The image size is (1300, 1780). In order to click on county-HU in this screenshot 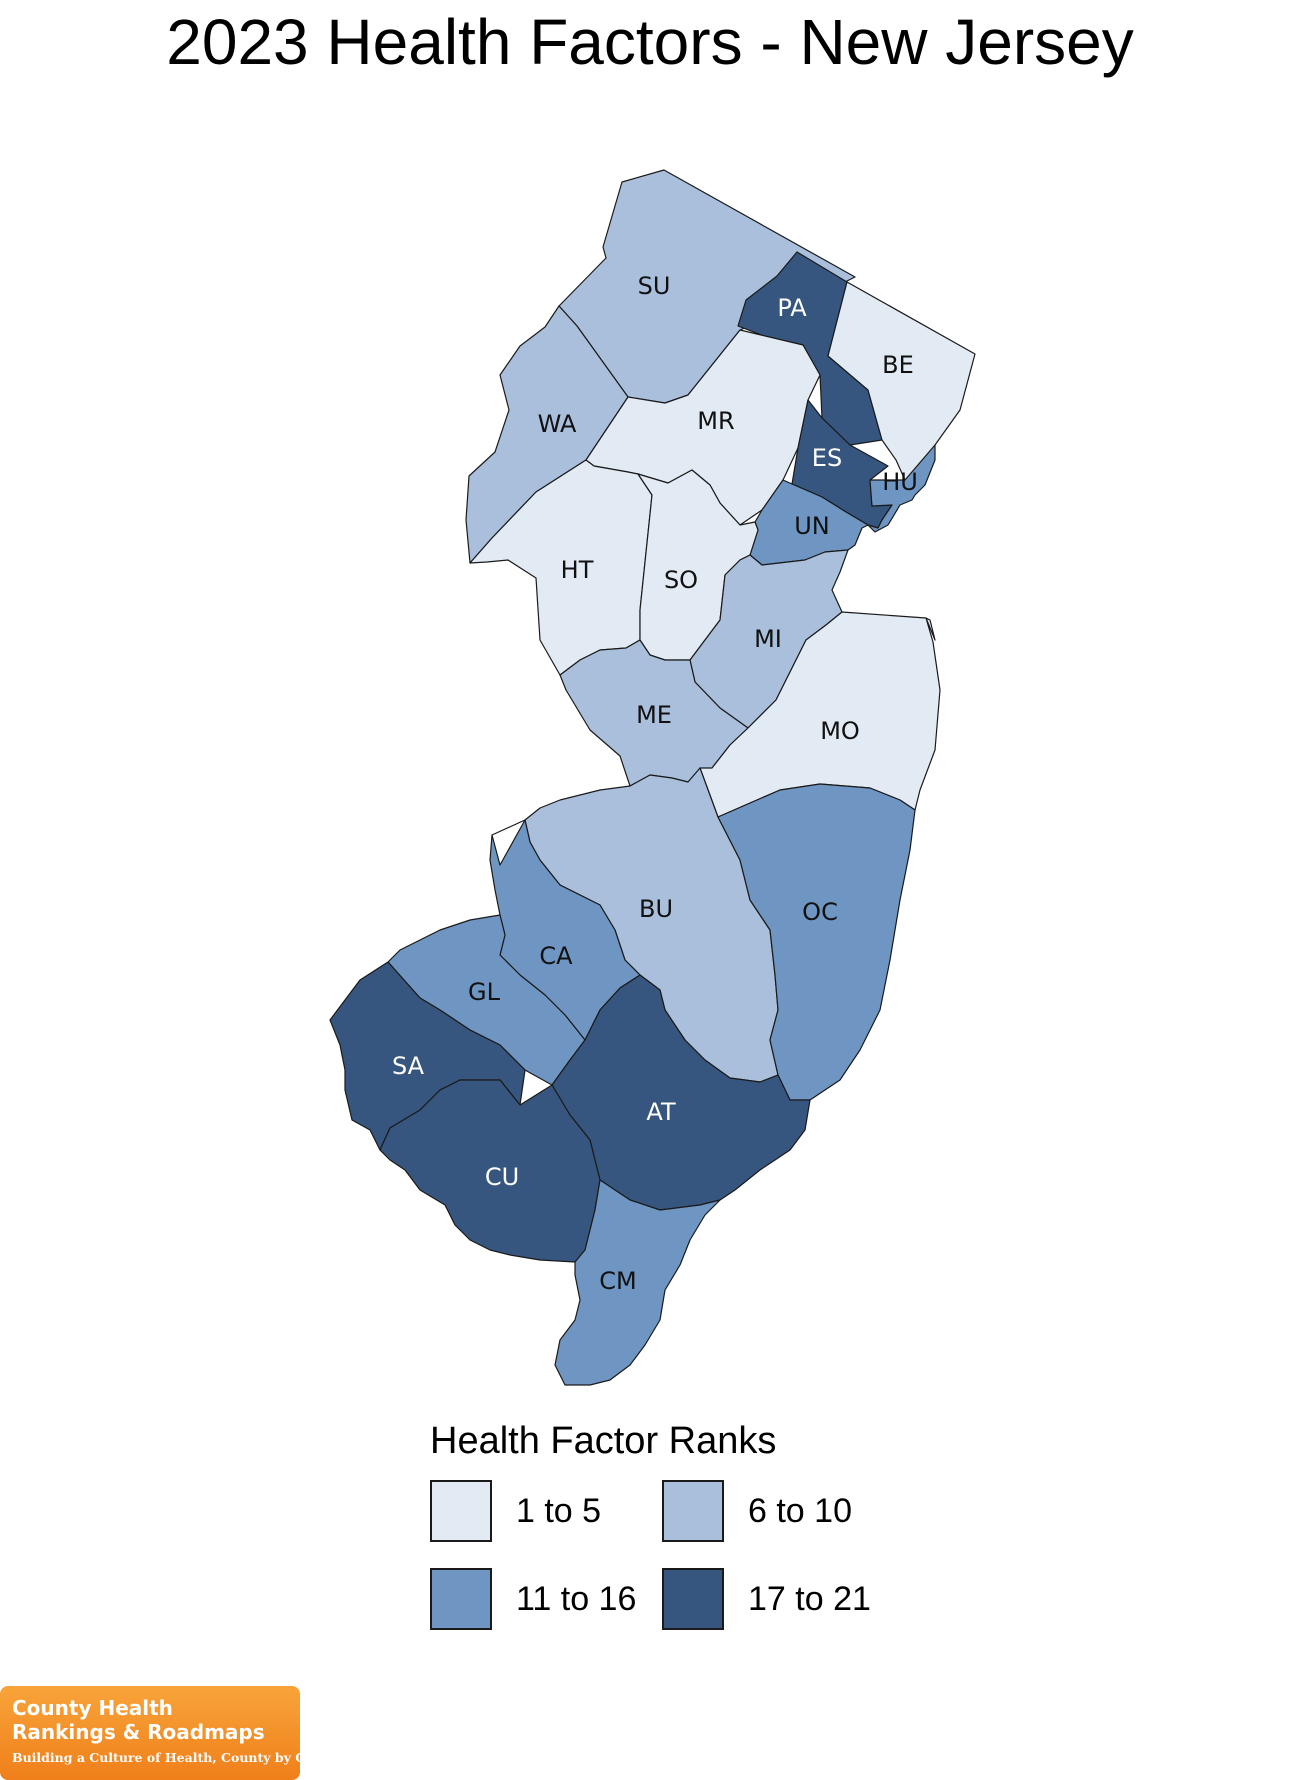, I will do `click(901, 488)`.